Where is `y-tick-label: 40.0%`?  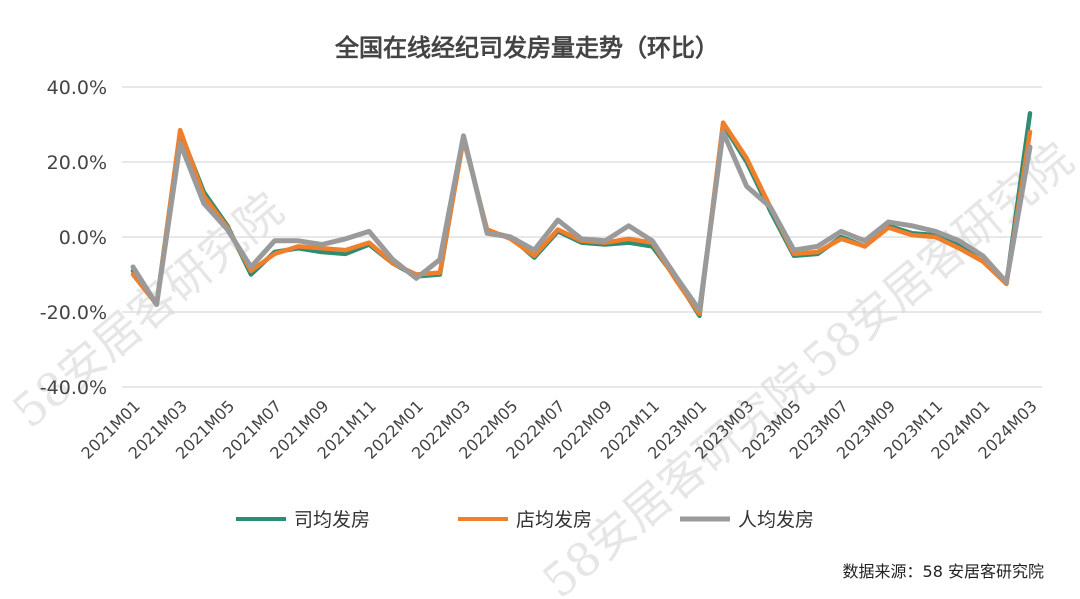 y-tick-label: 40.0% is located at coordinates (77, 88).